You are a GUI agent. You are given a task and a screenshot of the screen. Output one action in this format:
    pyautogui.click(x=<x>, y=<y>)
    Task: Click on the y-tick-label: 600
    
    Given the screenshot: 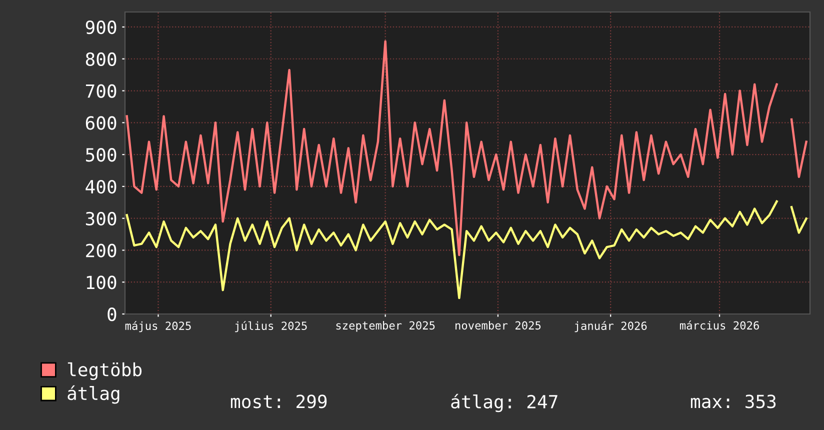 What is the action you would take?
    pyautogui.click(x=101, y=123)
    